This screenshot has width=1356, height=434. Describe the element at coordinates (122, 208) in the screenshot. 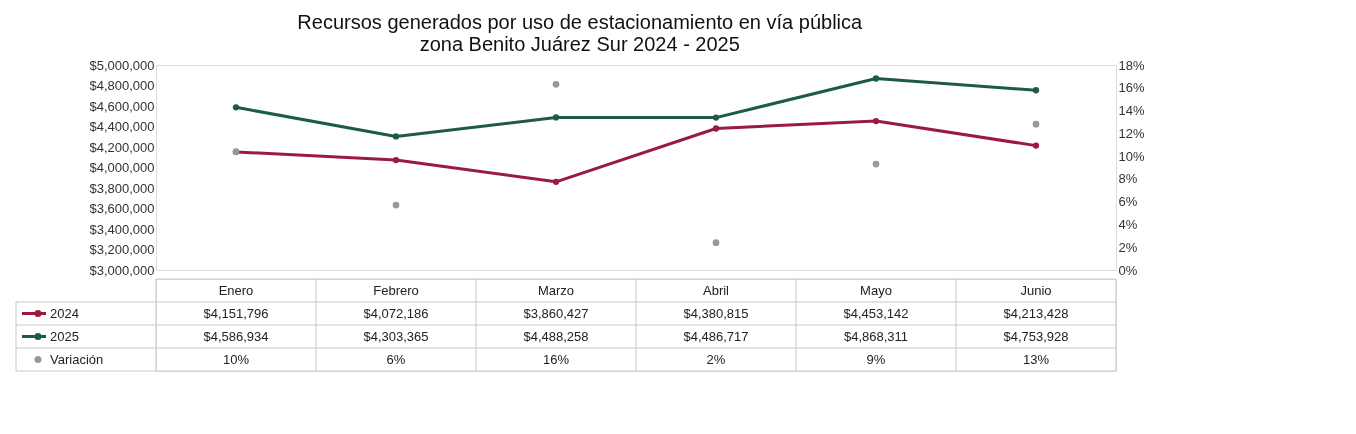

I see `y-tick-label: $3,600,000` at that location.